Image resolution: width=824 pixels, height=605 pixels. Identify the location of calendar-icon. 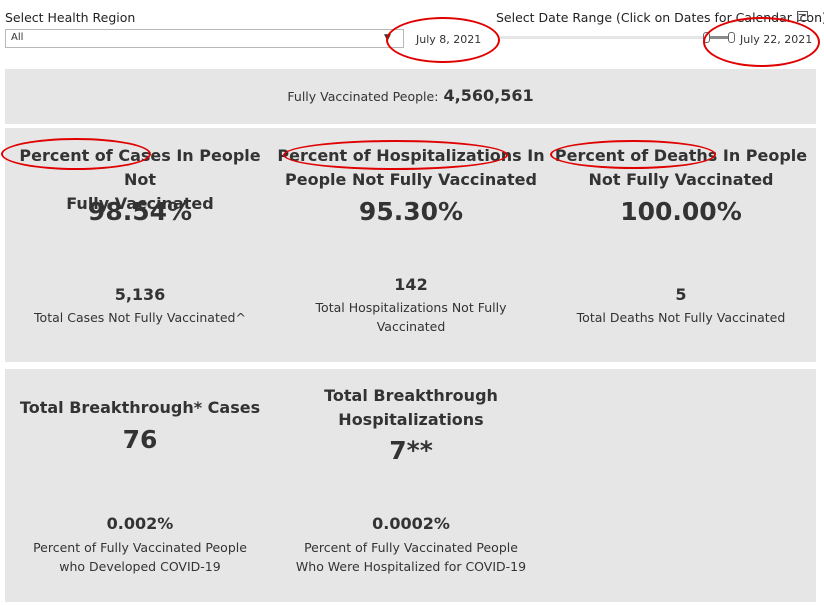
(802, 16).